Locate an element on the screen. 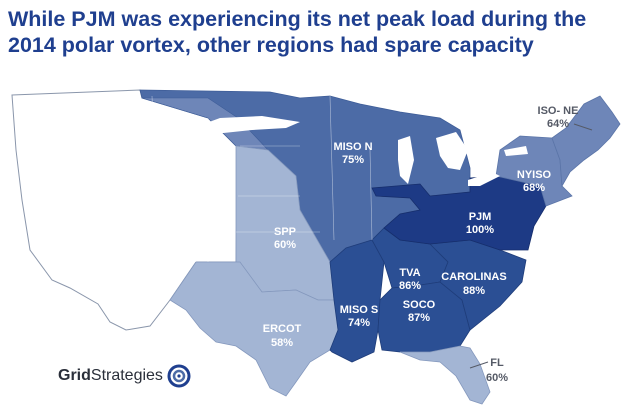 The height and width of the screenshot is (413, 632). grid-strategies-logo: Grid Strategies is located at coordinates (124, 376).